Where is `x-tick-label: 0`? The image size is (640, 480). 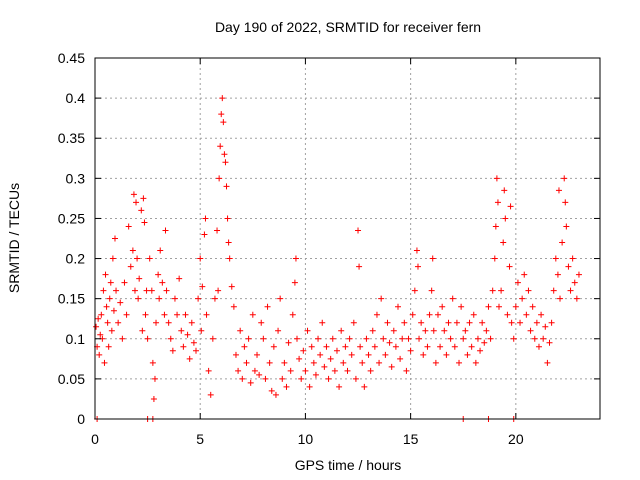 x-tick-label: 0 is located at coordinates (95, 439).